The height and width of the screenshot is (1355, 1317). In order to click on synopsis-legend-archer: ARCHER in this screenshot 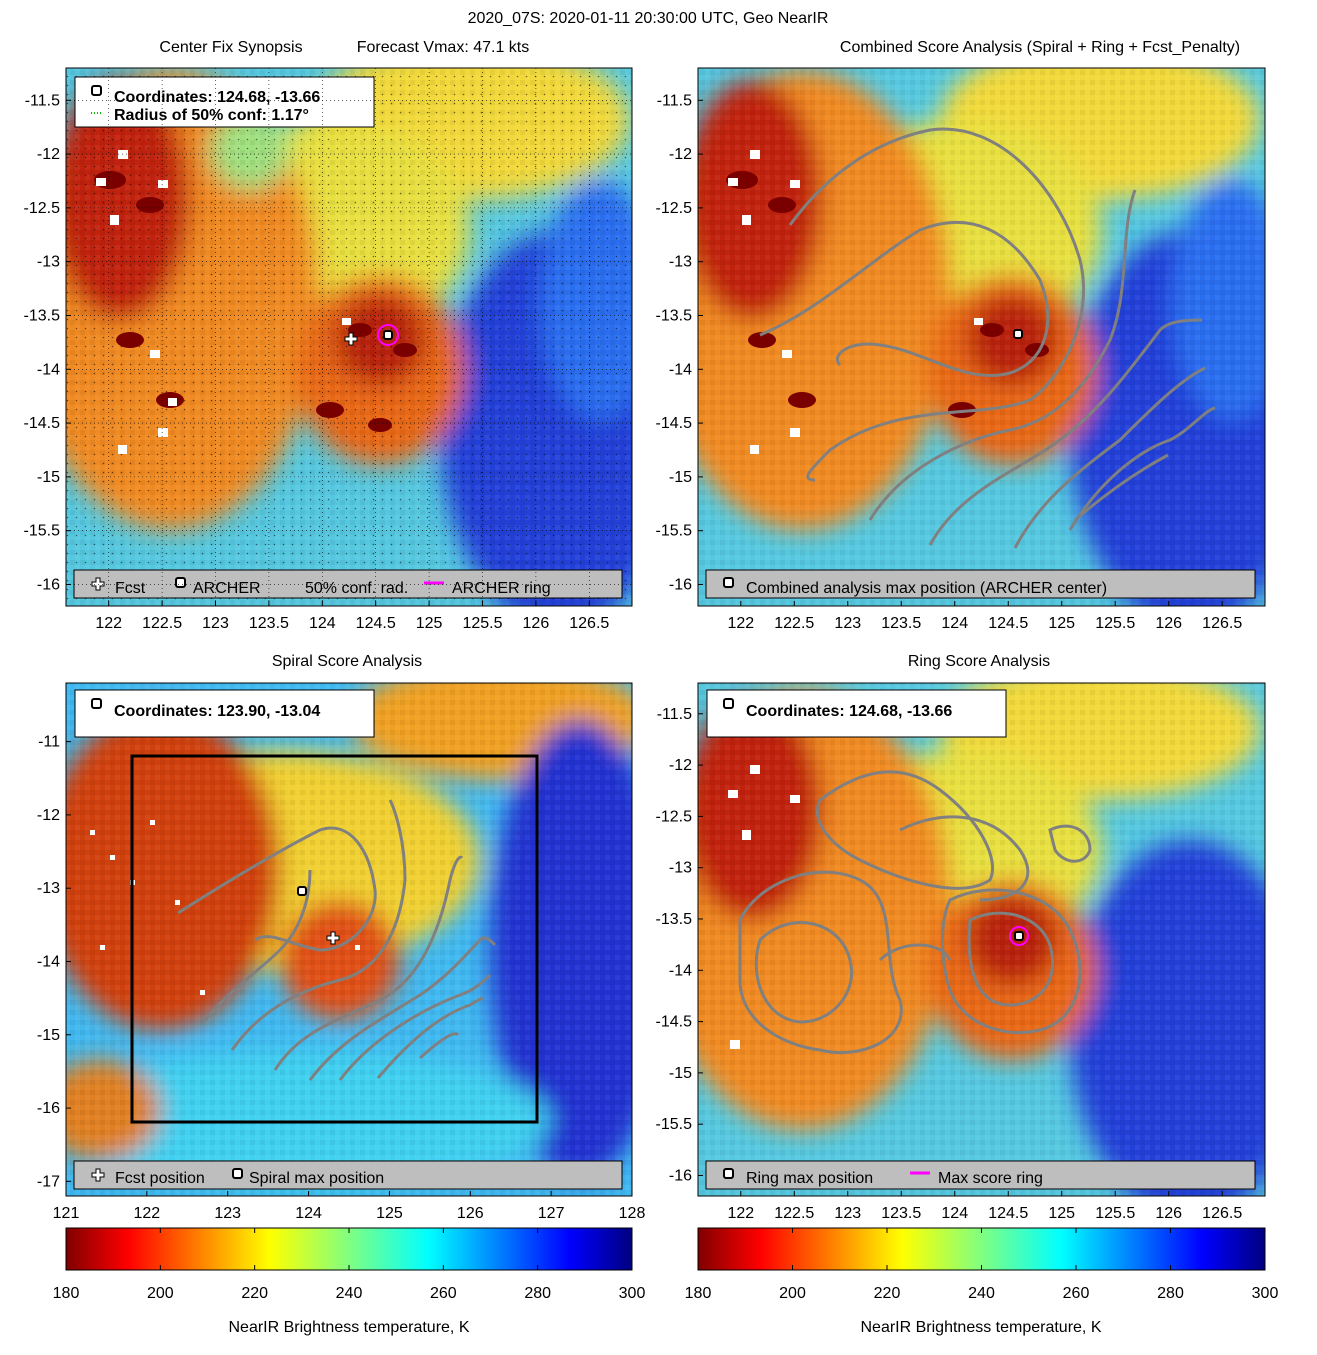, I will do `click(227, 588)`.